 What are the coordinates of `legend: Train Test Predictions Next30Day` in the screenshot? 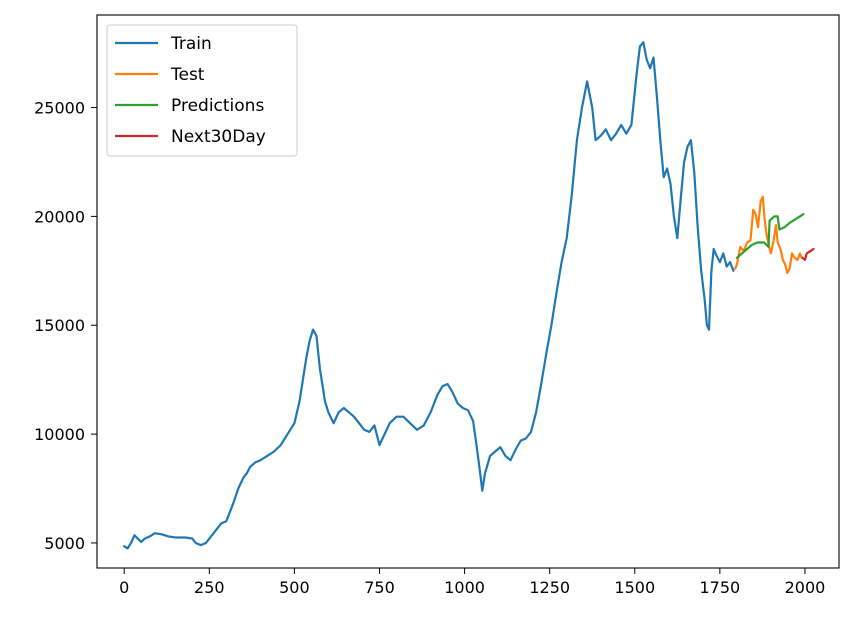 It's located at (202, 90).